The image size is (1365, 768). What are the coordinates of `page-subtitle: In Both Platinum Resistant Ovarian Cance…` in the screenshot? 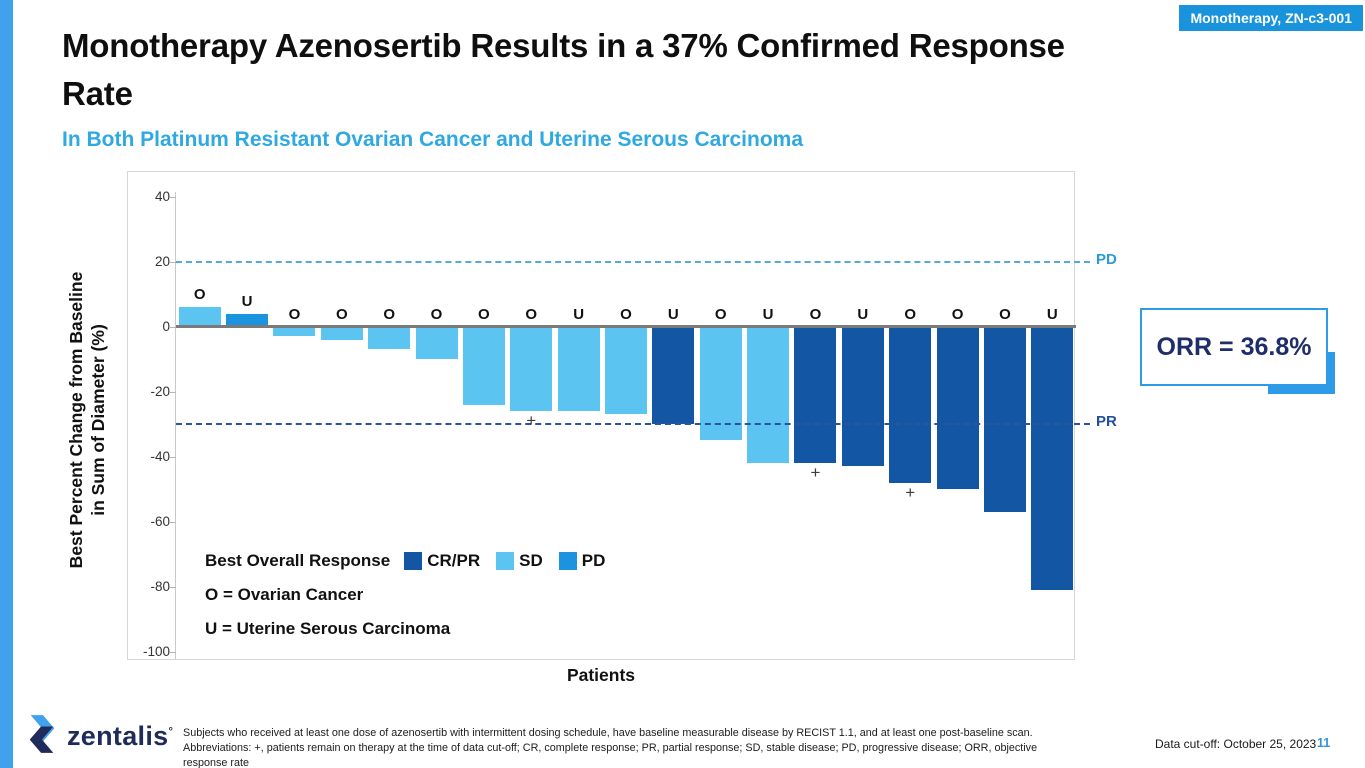 It's located at (433, 139).